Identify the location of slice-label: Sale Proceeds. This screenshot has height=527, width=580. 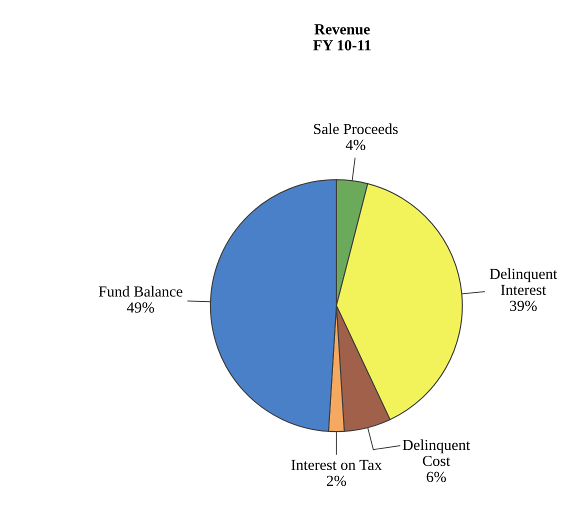
(356, 128).